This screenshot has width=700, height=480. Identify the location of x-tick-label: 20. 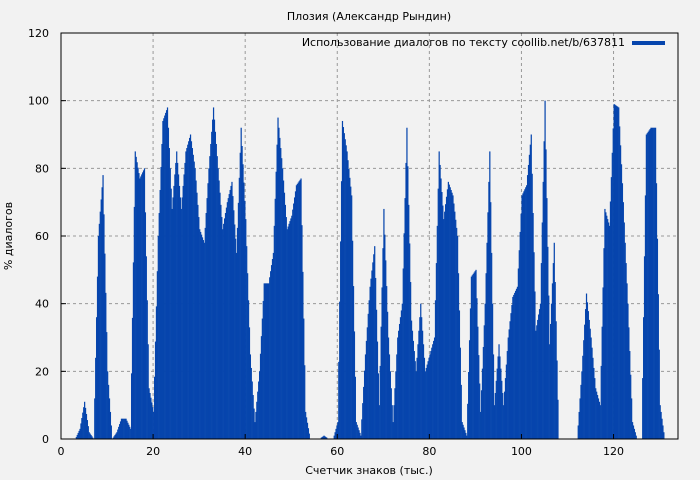
(153, 451).